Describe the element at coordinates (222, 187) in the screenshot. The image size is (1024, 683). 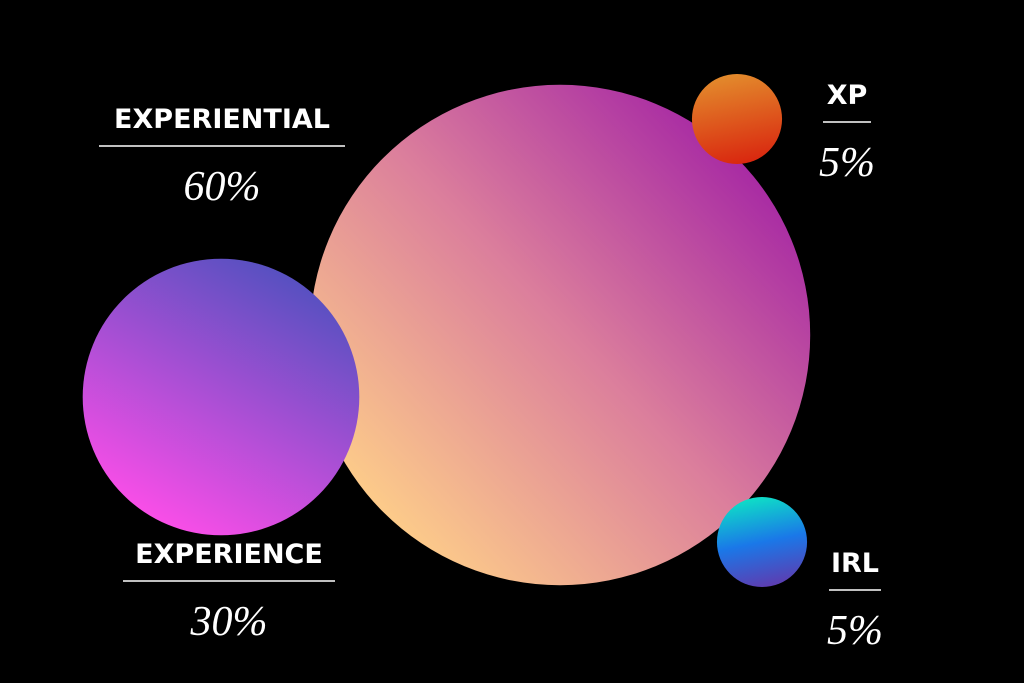
I see `value-label: 60%` at that location.